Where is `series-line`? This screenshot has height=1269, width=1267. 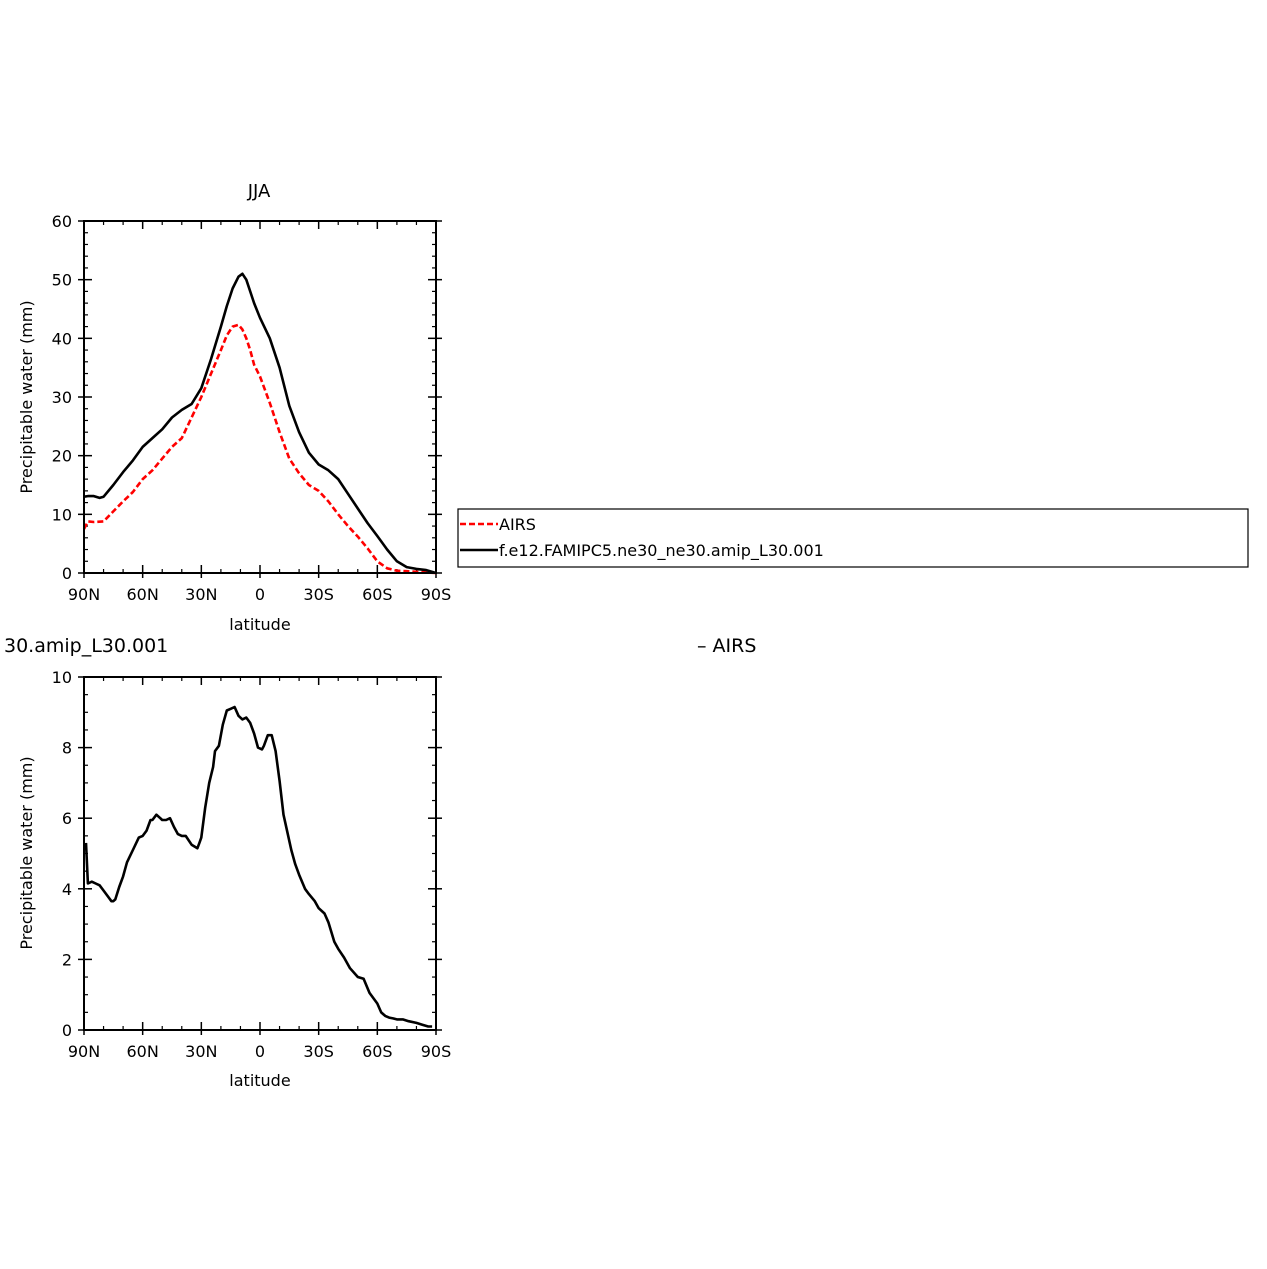
series-line is located at coordinates (258, 866).